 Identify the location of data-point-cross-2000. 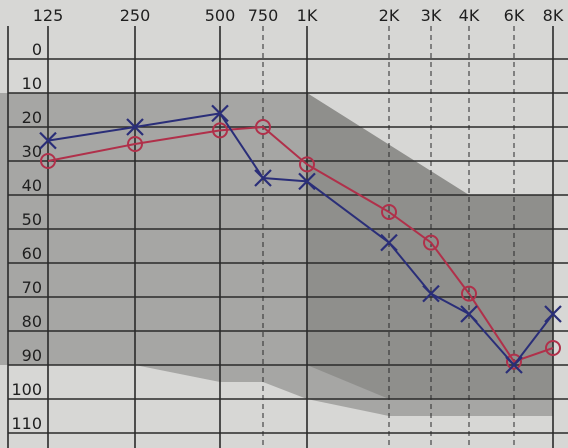
(389, 242).